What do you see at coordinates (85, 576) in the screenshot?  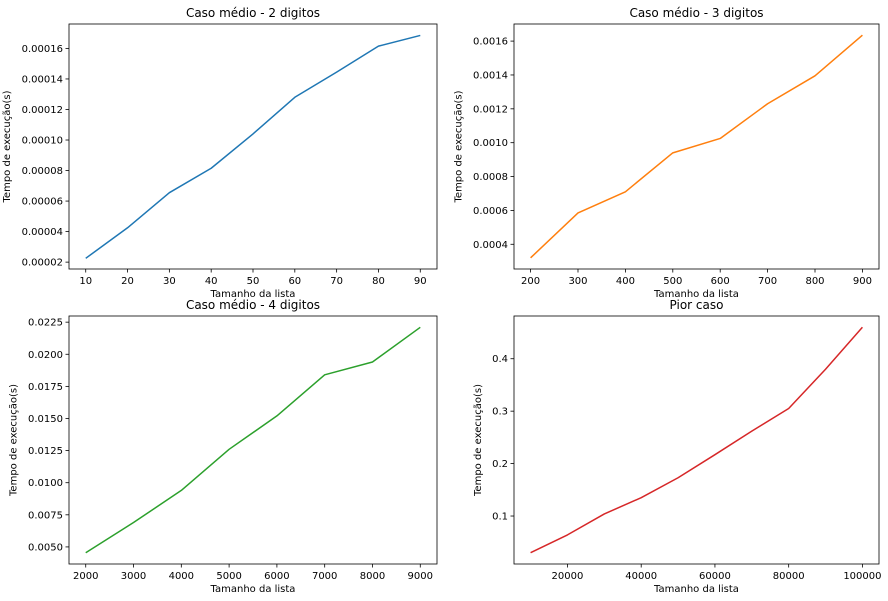 I see `x-tick-label: 2000` at bounding box center [85, 576].